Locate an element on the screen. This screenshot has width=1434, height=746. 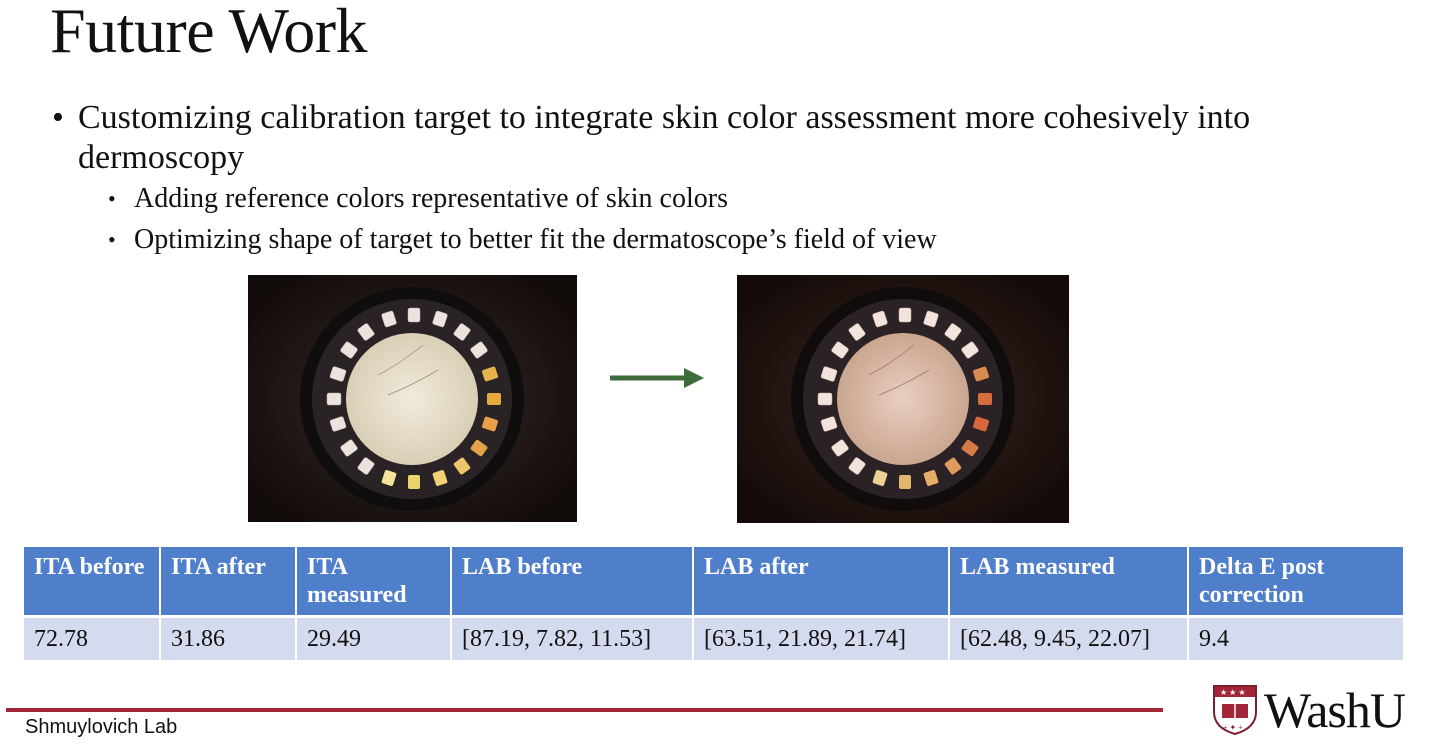
header-ita-after: ITA after is located at coordinates (228, 582).